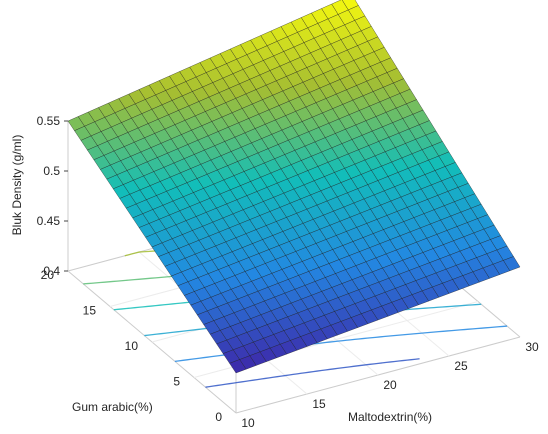  What do you see at coordinates (390, 385) in the screenshot?
I see `x-tick-label: 20` at bounding box center [390, 385].